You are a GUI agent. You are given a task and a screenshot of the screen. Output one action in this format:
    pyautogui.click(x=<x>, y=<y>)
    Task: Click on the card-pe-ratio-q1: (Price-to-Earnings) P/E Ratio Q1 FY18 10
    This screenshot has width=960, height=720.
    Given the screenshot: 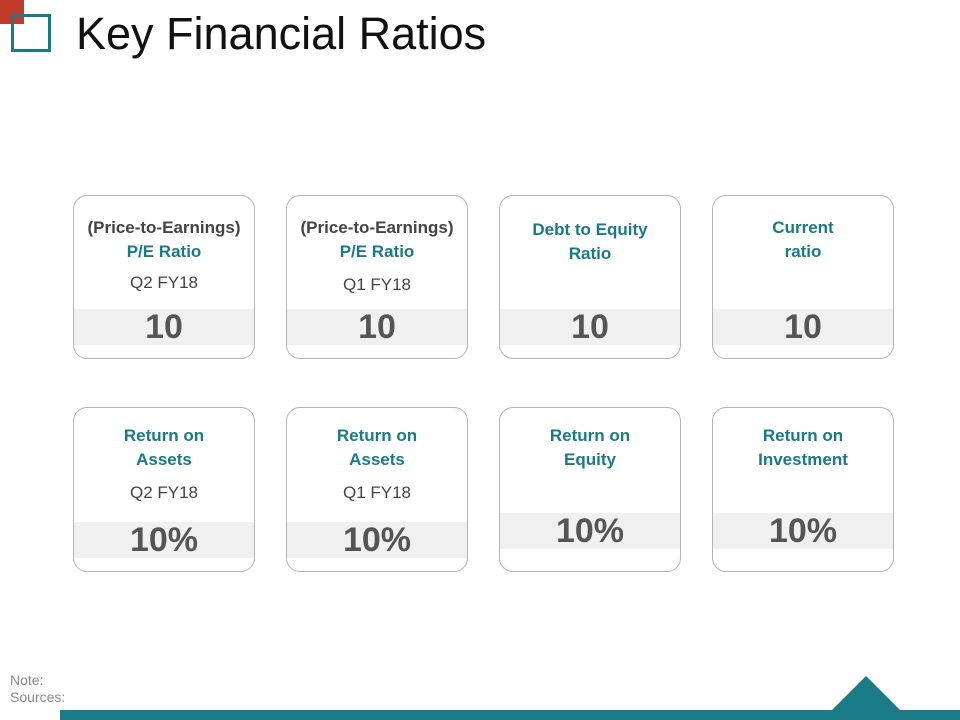 What is the action you would take?
    pyautogui.click(x=377, y=277)
    